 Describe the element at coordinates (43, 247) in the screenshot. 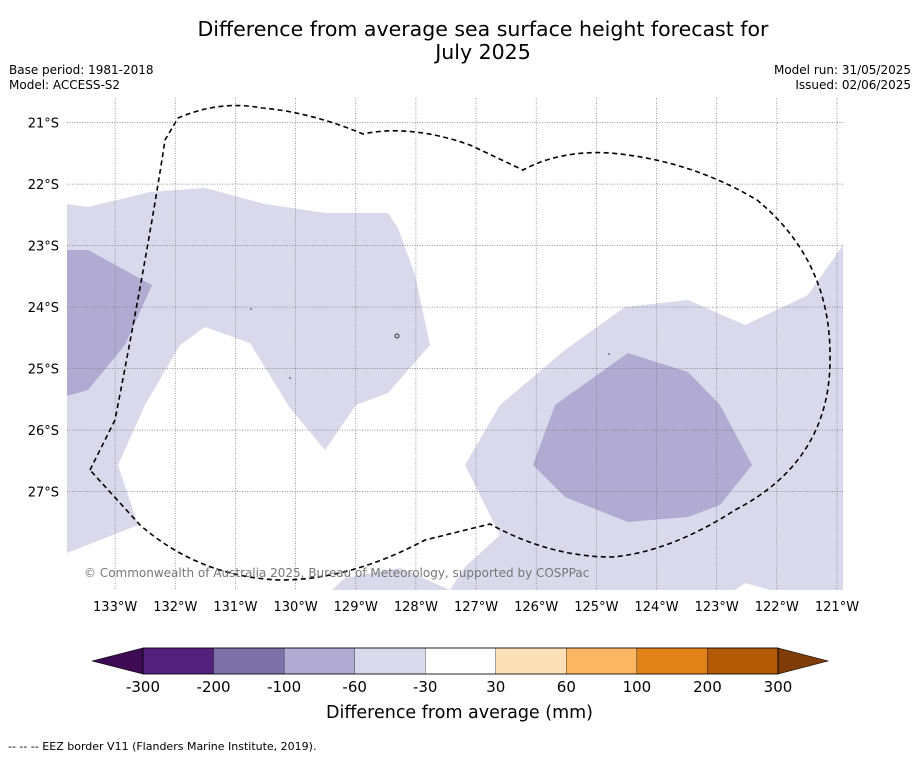

I see `lat-tick-label: 23°S` at that location.